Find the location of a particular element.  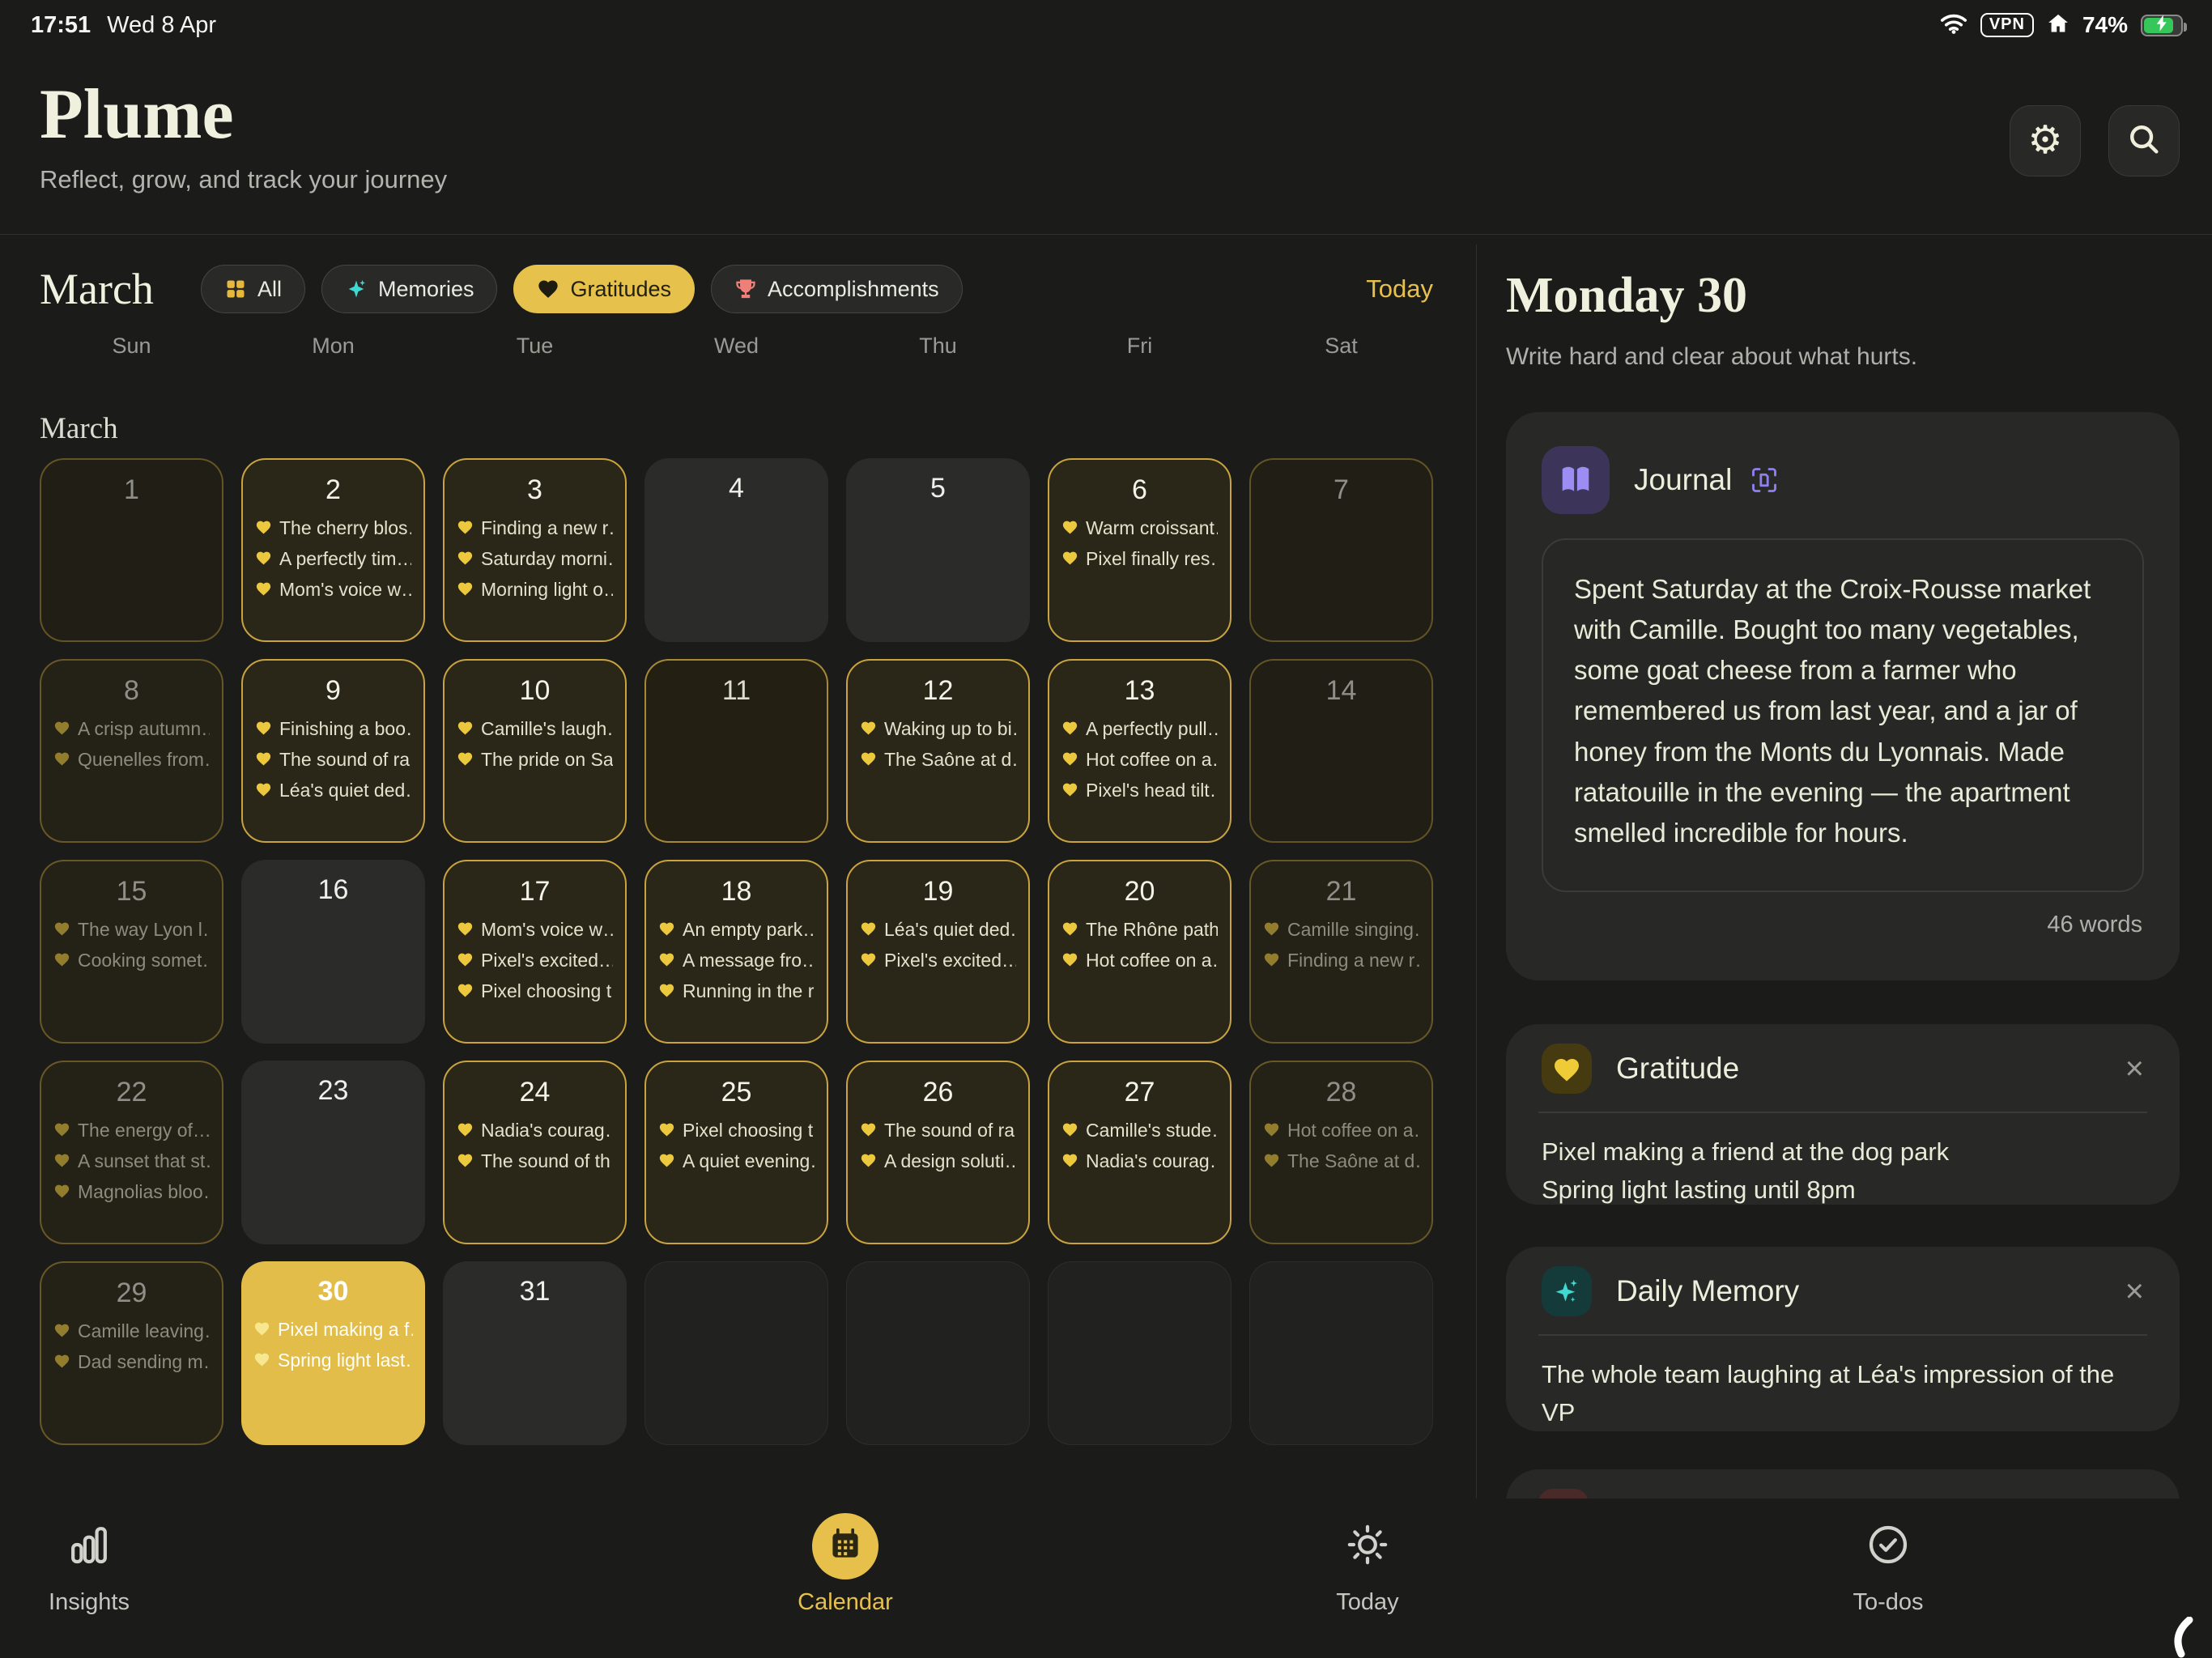

tab-item: Calendar is located at coordinates (845, 1564).